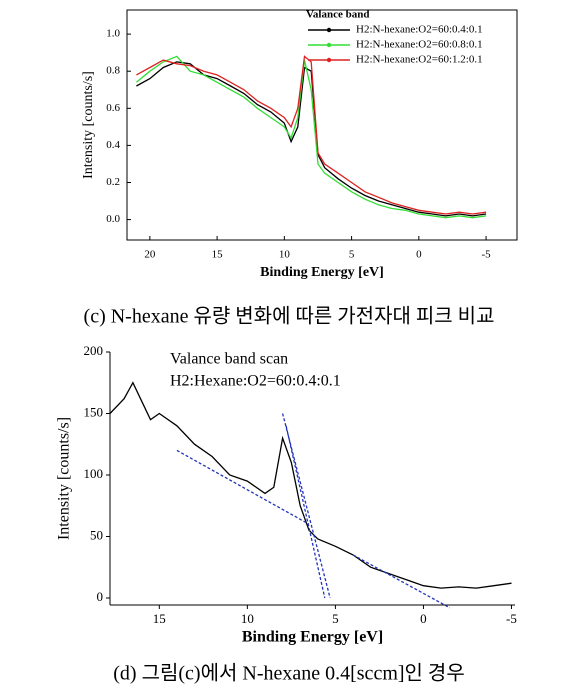 The image size is (578, 697). What do you see at coordinates (113, 108) in the screenshot?
I see `y-tick-label: 0.6` at bounding box center [113, 108].